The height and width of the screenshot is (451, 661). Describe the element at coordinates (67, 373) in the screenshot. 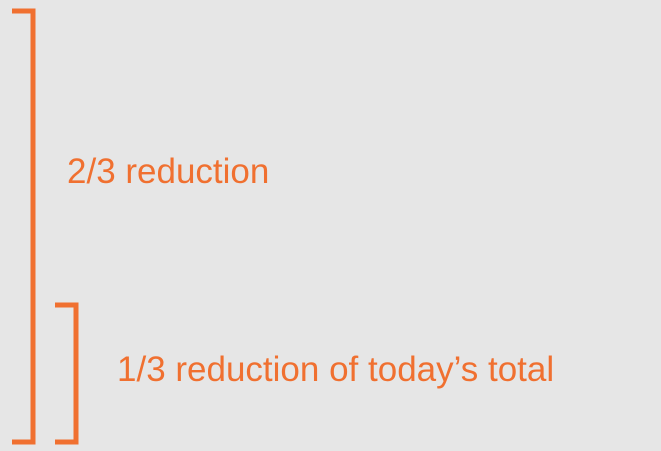

I see `small-bracket` at that location.